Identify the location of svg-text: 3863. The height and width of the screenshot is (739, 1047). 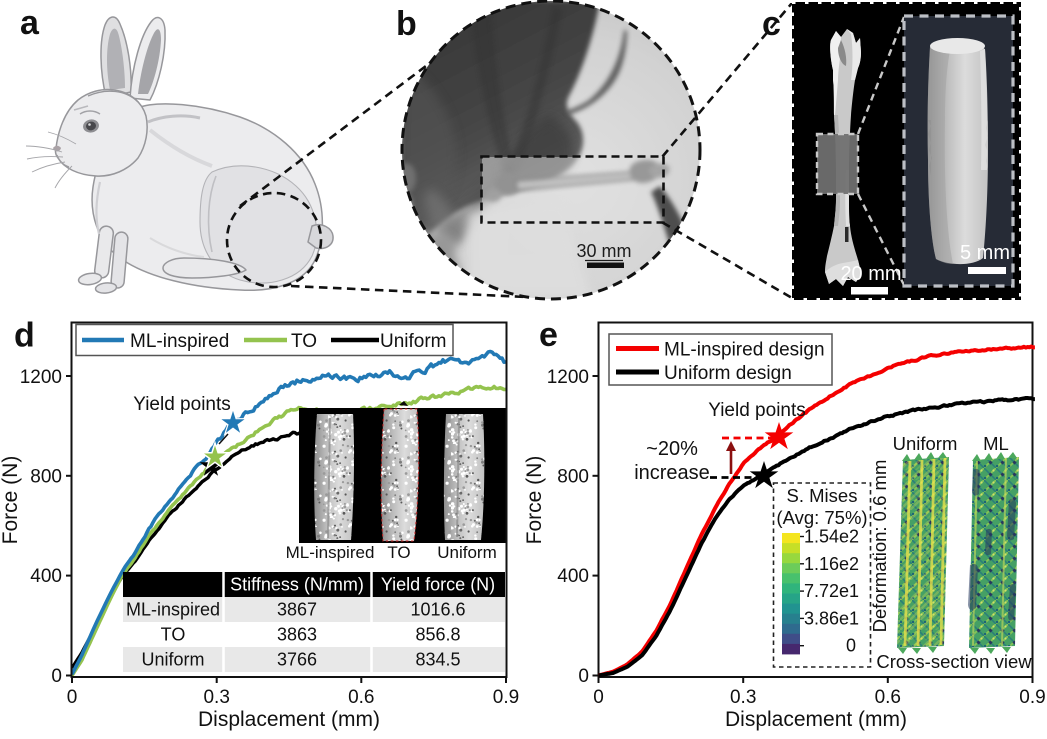
(297, 635).